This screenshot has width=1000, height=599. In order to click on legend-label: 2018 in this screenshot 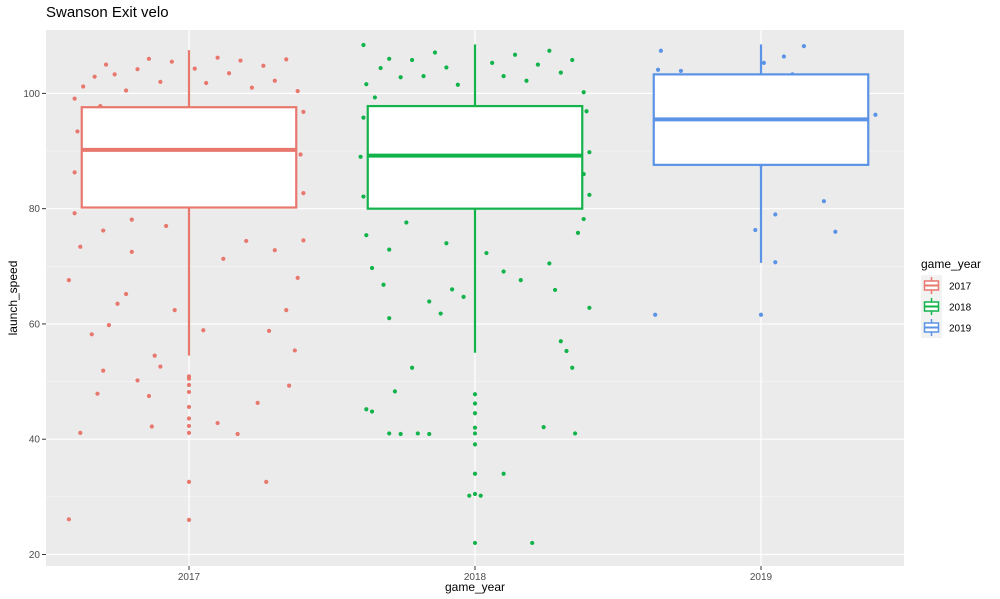, I will do `click(960, 308)`.